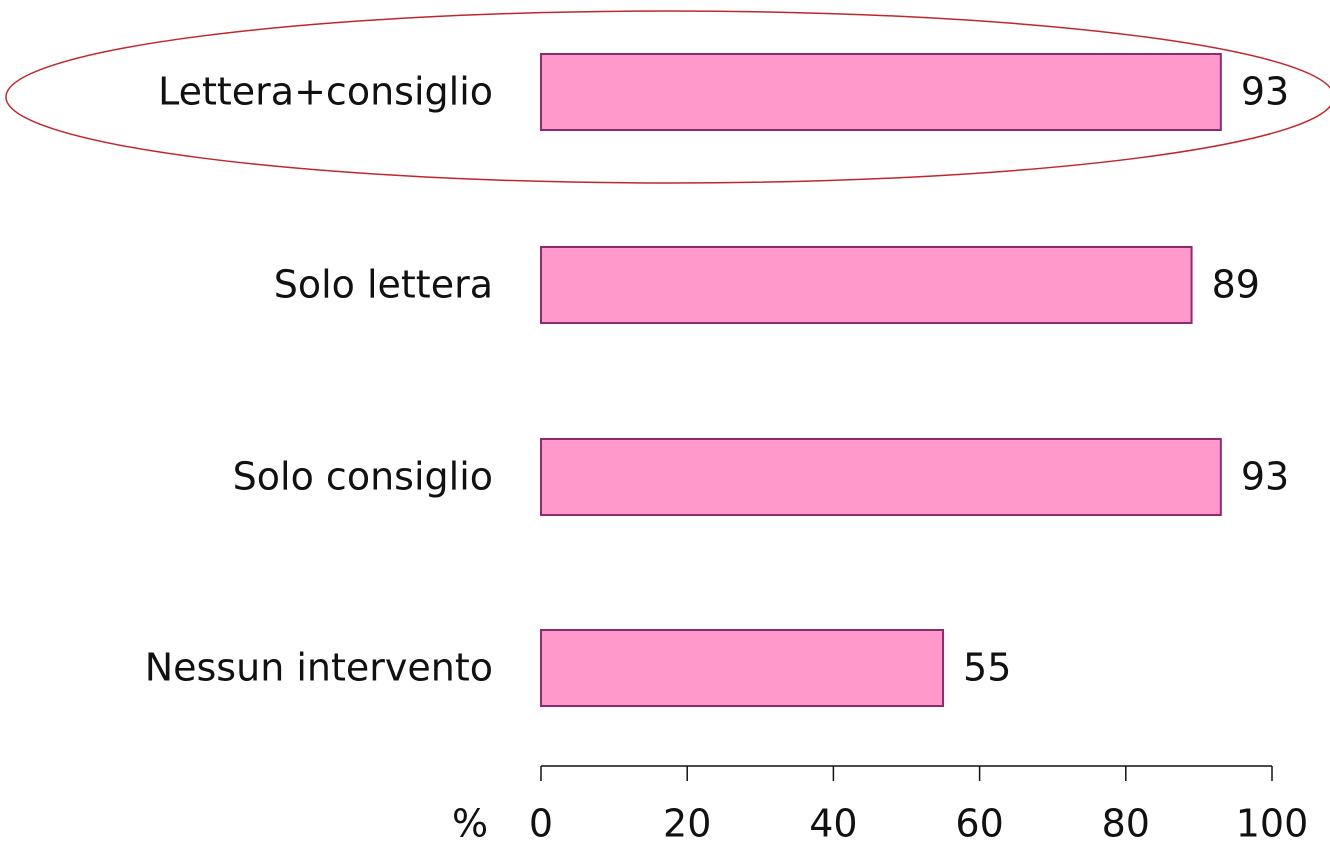  I want to click on value-label: 55, so click(987, 668).